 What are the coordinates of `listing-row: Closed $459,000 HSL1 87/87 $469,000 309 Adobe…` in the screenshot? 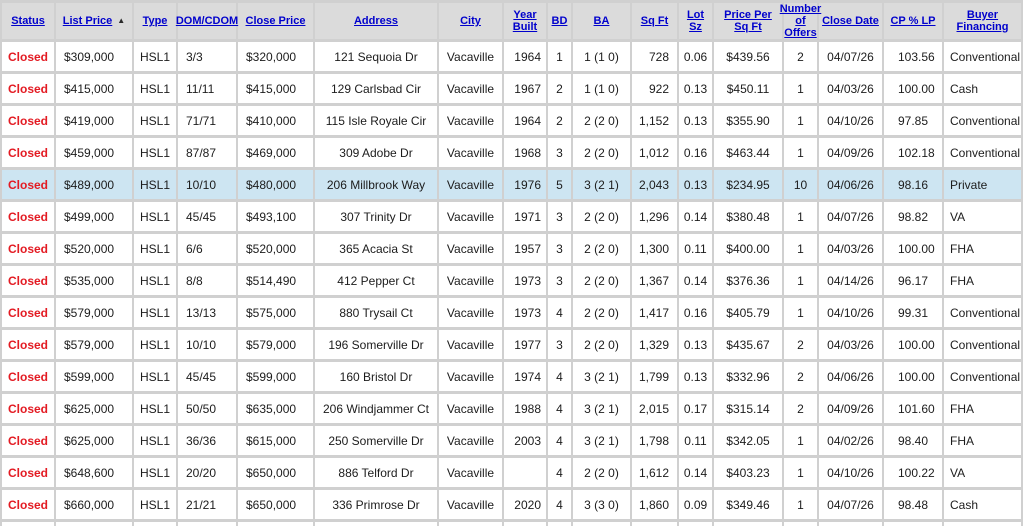 It's located at (511, 152).